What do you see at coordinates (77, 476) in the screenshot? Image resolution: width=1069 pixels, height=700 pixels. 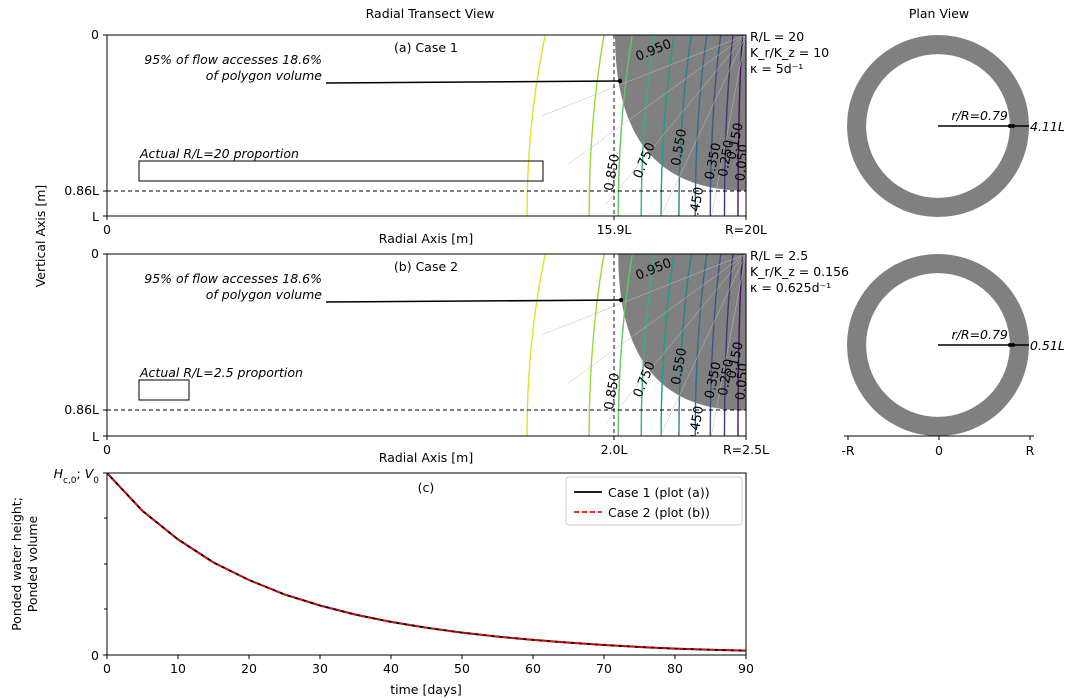 I see `panel-c-ytick-top: Hc,0; V0` at bounding box center [77, 476].